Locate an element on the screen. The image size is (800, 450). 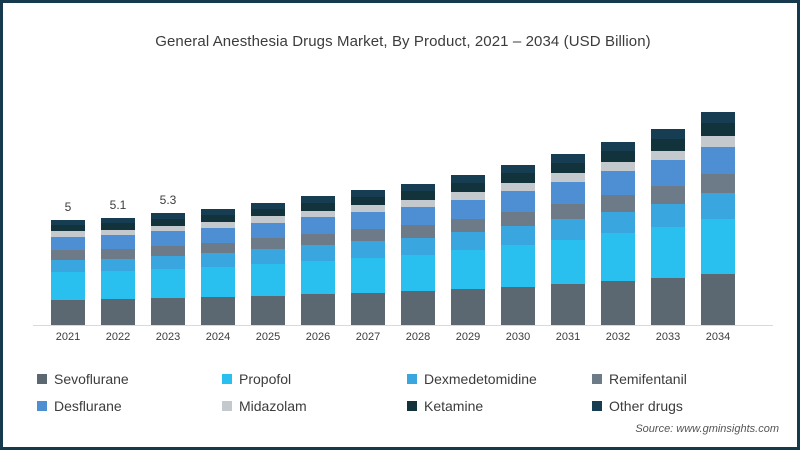
bar-column: 5 is located at coordinates (68, 204).